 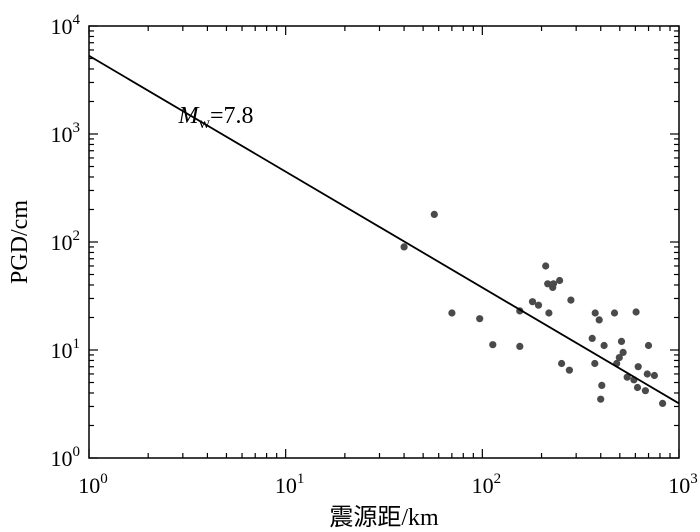 I want to click on annotation-mw-subscript: w, so click(x=204, y=123).